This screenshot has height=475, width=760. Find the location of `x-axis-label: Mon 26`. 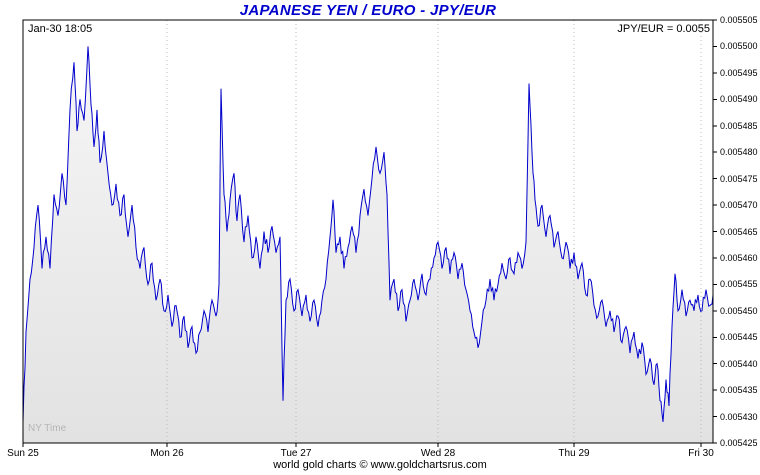

x-axis-label: Mon 26 is located at coordinates (167, 453).